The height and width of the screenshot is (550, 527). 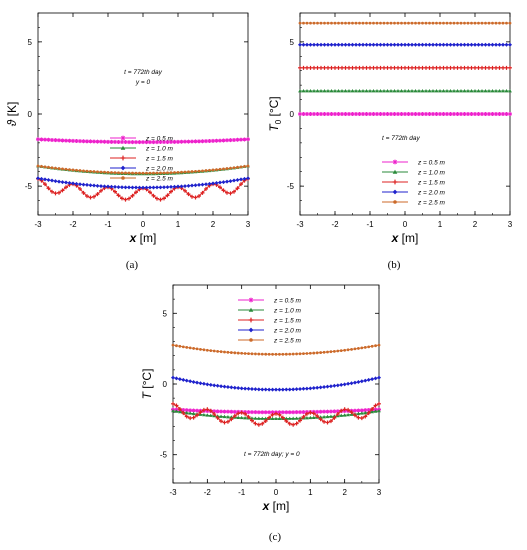 I want to click on x-tick-label: 2, so click(x=344, y=492).